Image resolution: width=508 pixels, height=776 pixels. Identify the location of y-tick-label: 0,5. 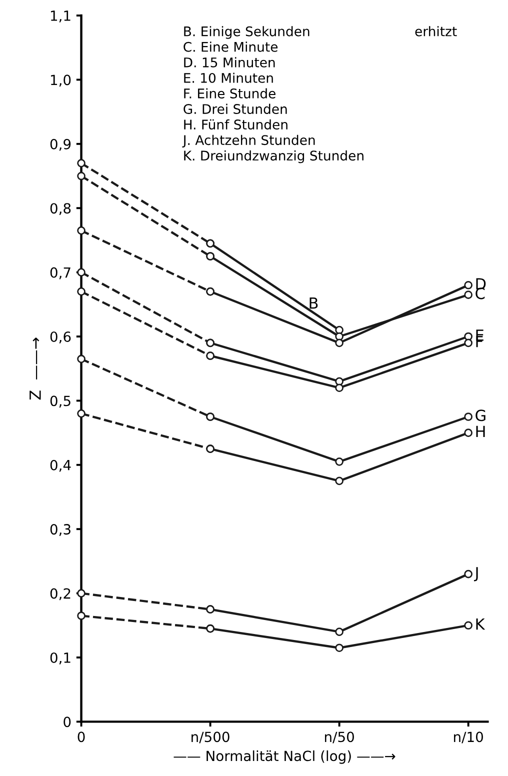
(60, 402).